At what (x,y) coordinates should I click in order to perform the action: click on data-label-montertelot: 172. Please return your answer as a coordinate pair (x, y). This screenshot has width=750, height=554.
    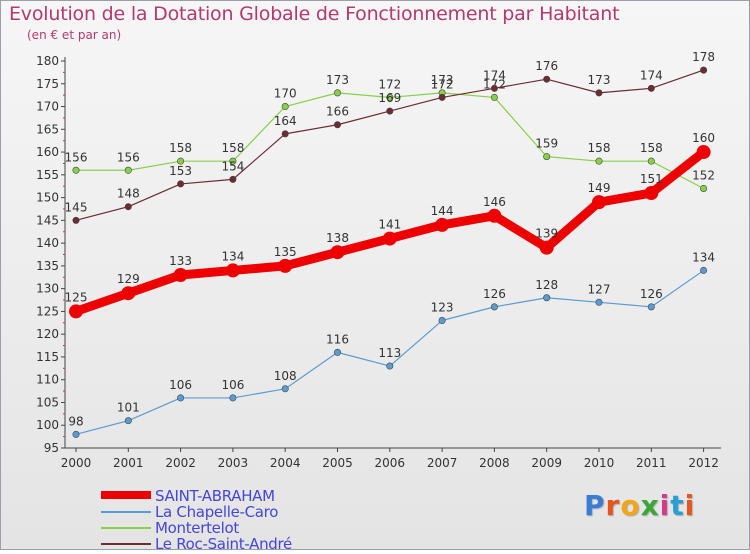
    Looking at the image, I should click on (389, 84).